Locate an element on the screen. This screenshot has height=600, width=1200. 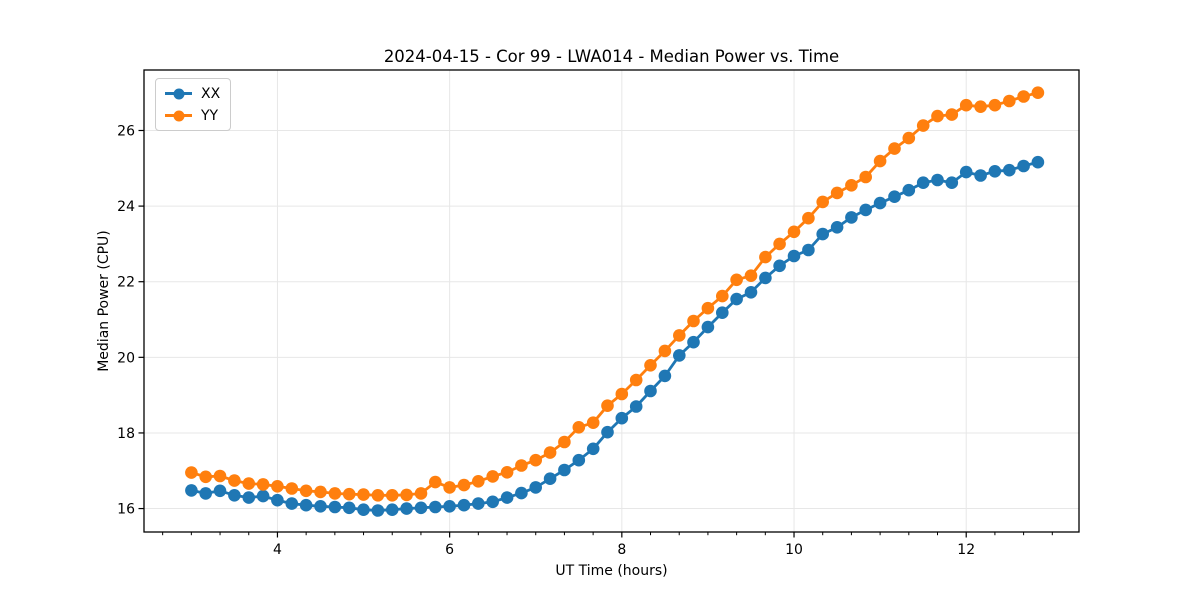
x-tick-label: 4 is located at coordinates (277, 550).